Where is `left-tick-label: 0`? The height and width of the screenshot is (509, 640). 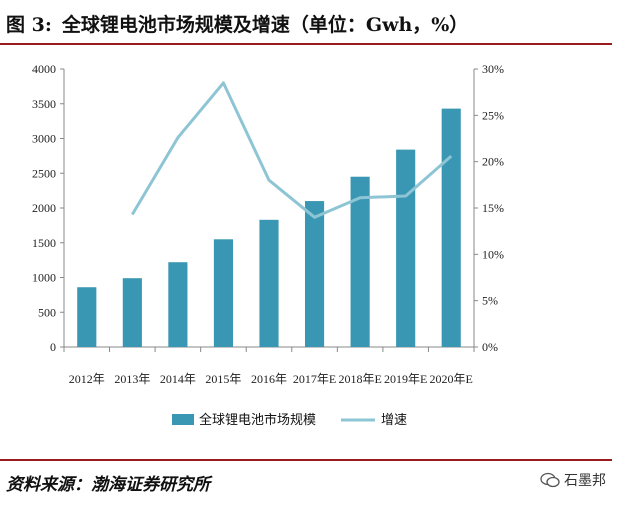
left-tick-label: 0 is located at coordinates (53, 347).